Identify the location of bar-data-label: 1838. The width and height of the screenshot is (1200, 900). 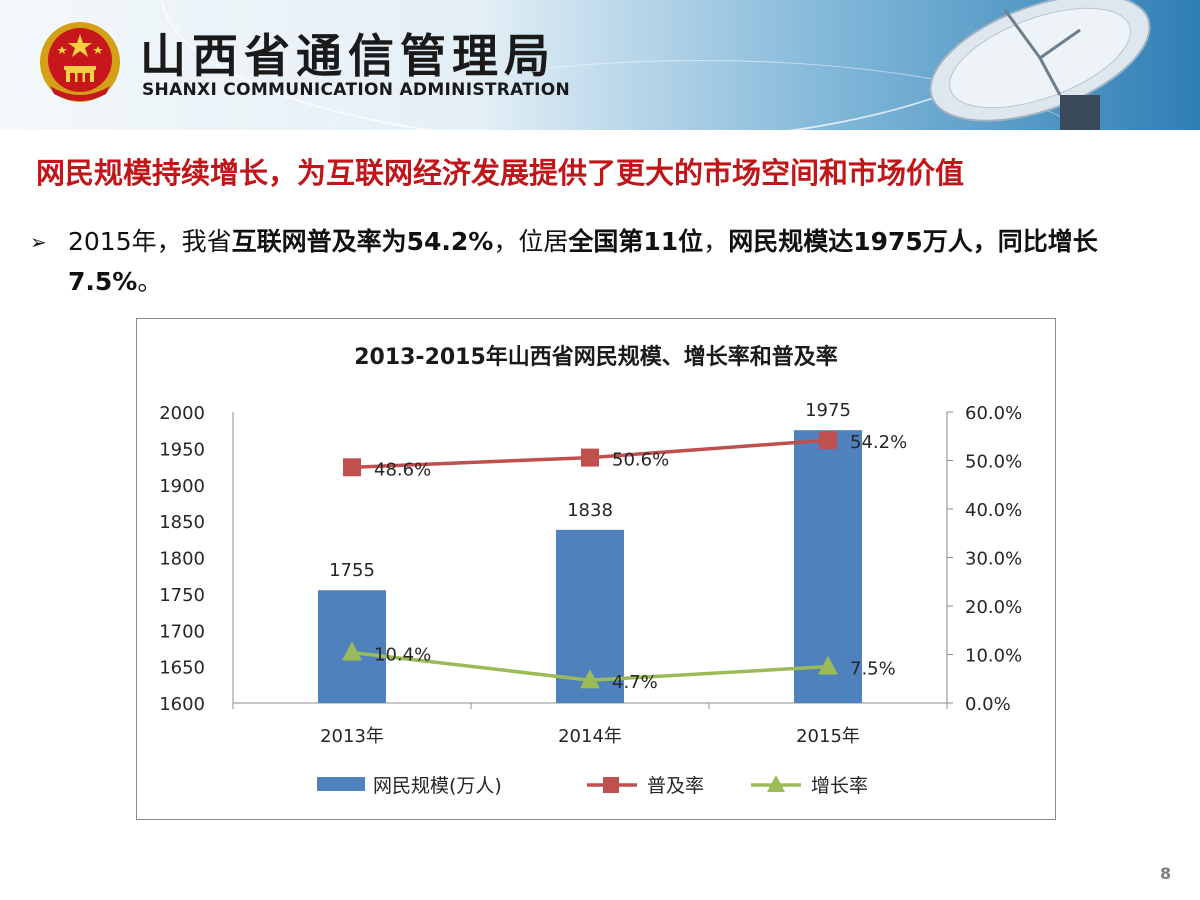
(590, 510).